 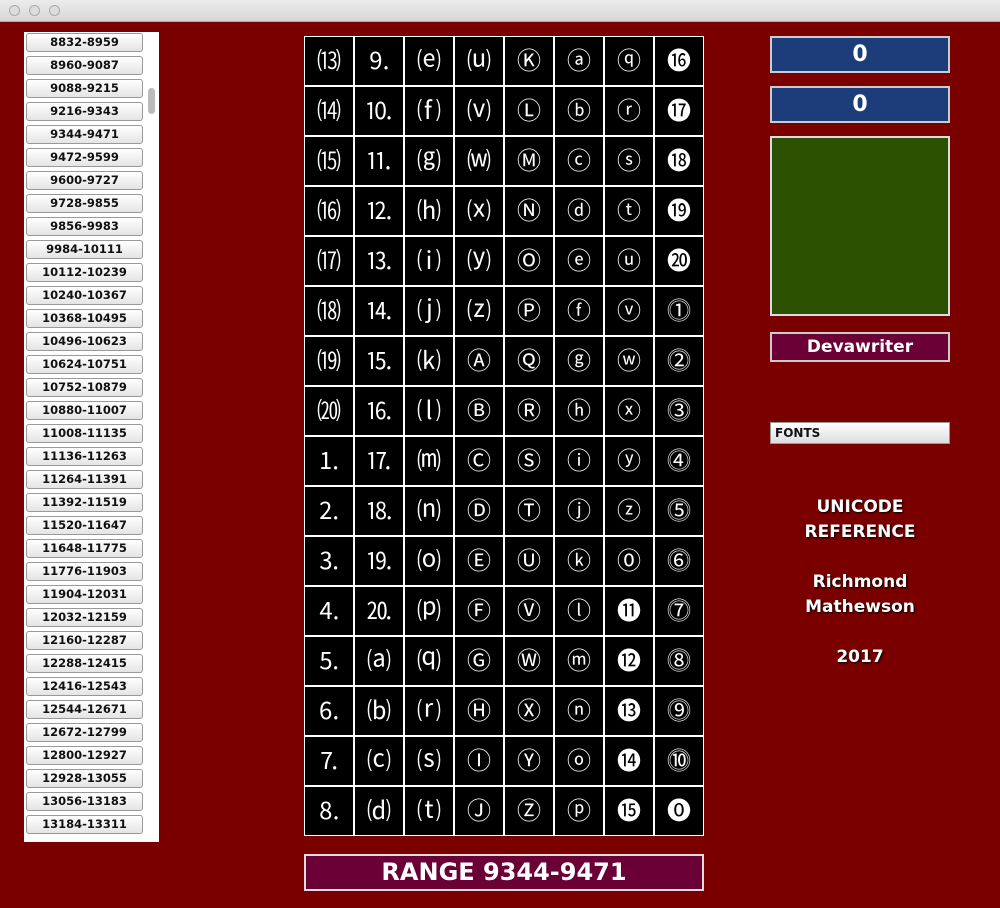 What do you see at coordinates (629, 461) in the screenshot?
I see `glyph-cell: ⓨ` at bounding box center [629, 461].